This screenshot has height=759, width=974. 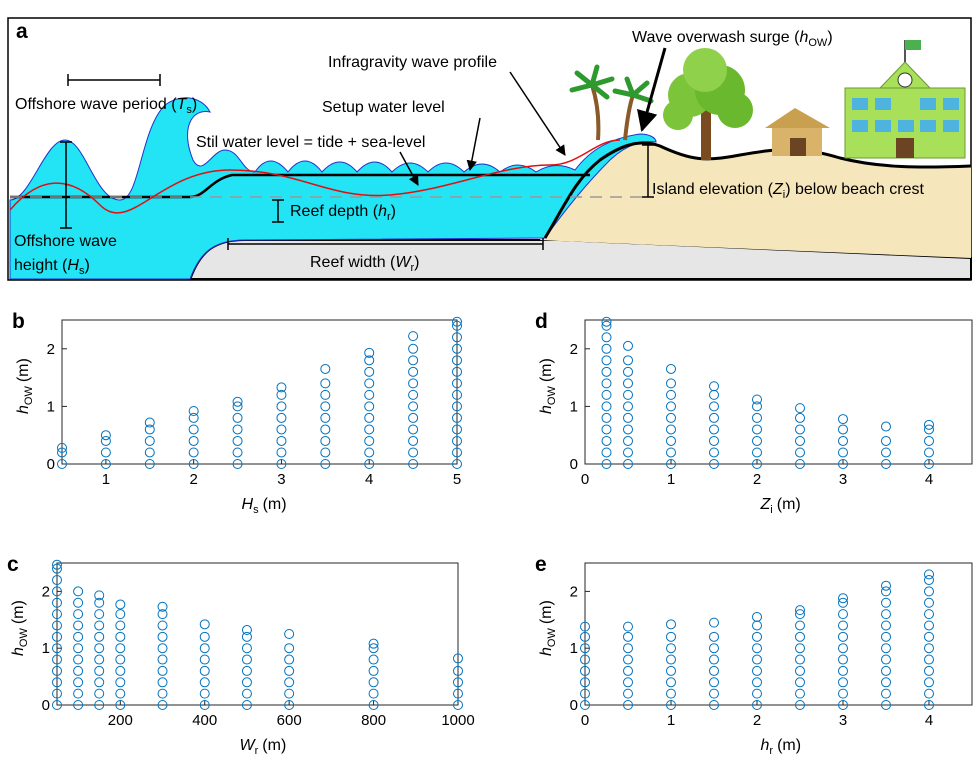 What do you see at coordinates (383, 107) in the screenshot?
I see `label-setup: Setup water level` at bounding box center [383, 107].